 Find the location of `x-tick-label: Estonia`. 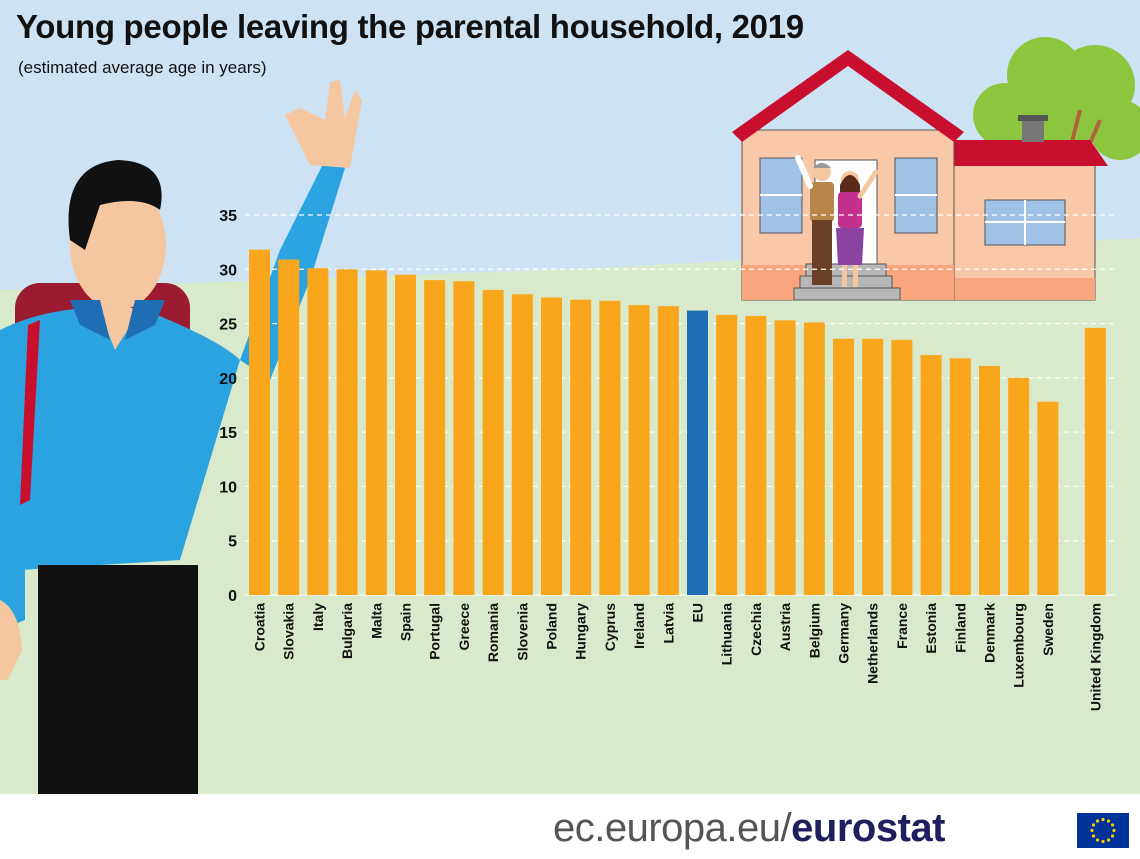

x-tick-label: Estonia is located at coordinates (931, 628).